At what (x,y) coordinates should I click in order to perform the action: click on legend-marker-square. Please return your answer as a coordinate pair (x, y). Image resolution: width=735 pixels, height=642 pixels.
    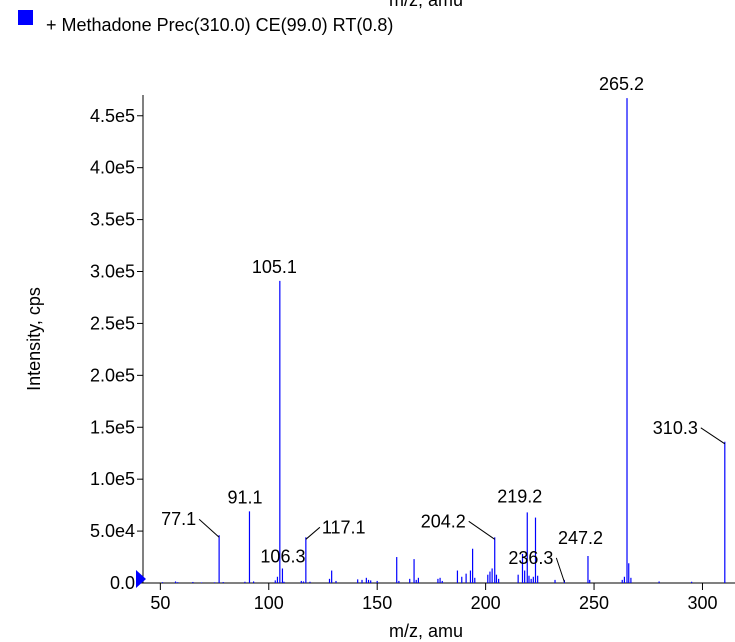
    Looking at the image, I should click on (25, 17).